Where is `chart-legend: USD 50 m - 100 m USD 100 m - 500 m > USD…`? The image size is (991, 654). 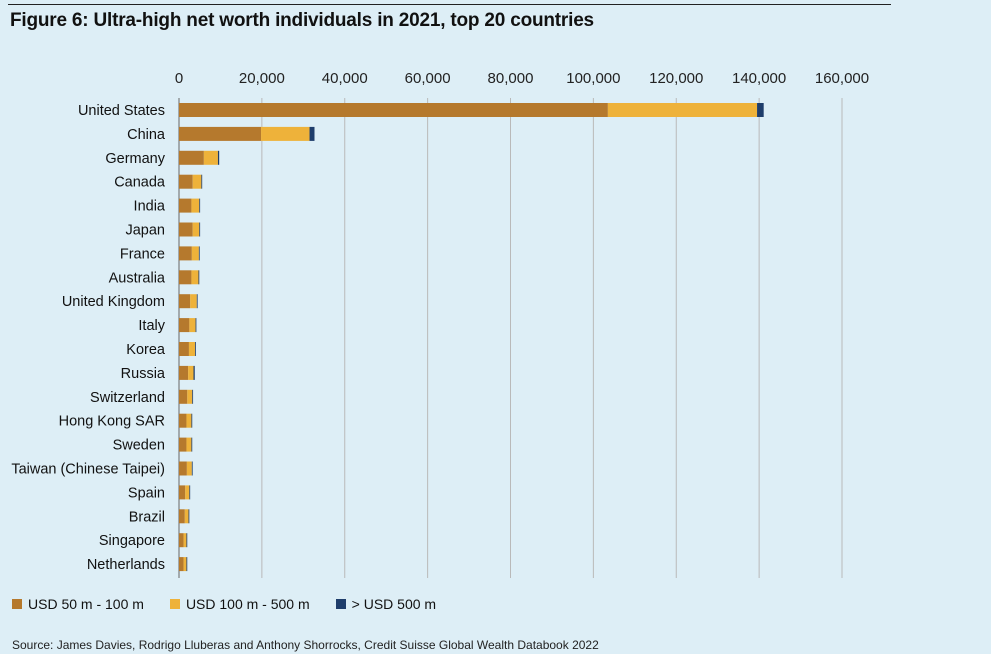
chart-legend: USD 50 m - 100 m USD 100 m - 500 m > USD… is located at coordinates (224, 604).